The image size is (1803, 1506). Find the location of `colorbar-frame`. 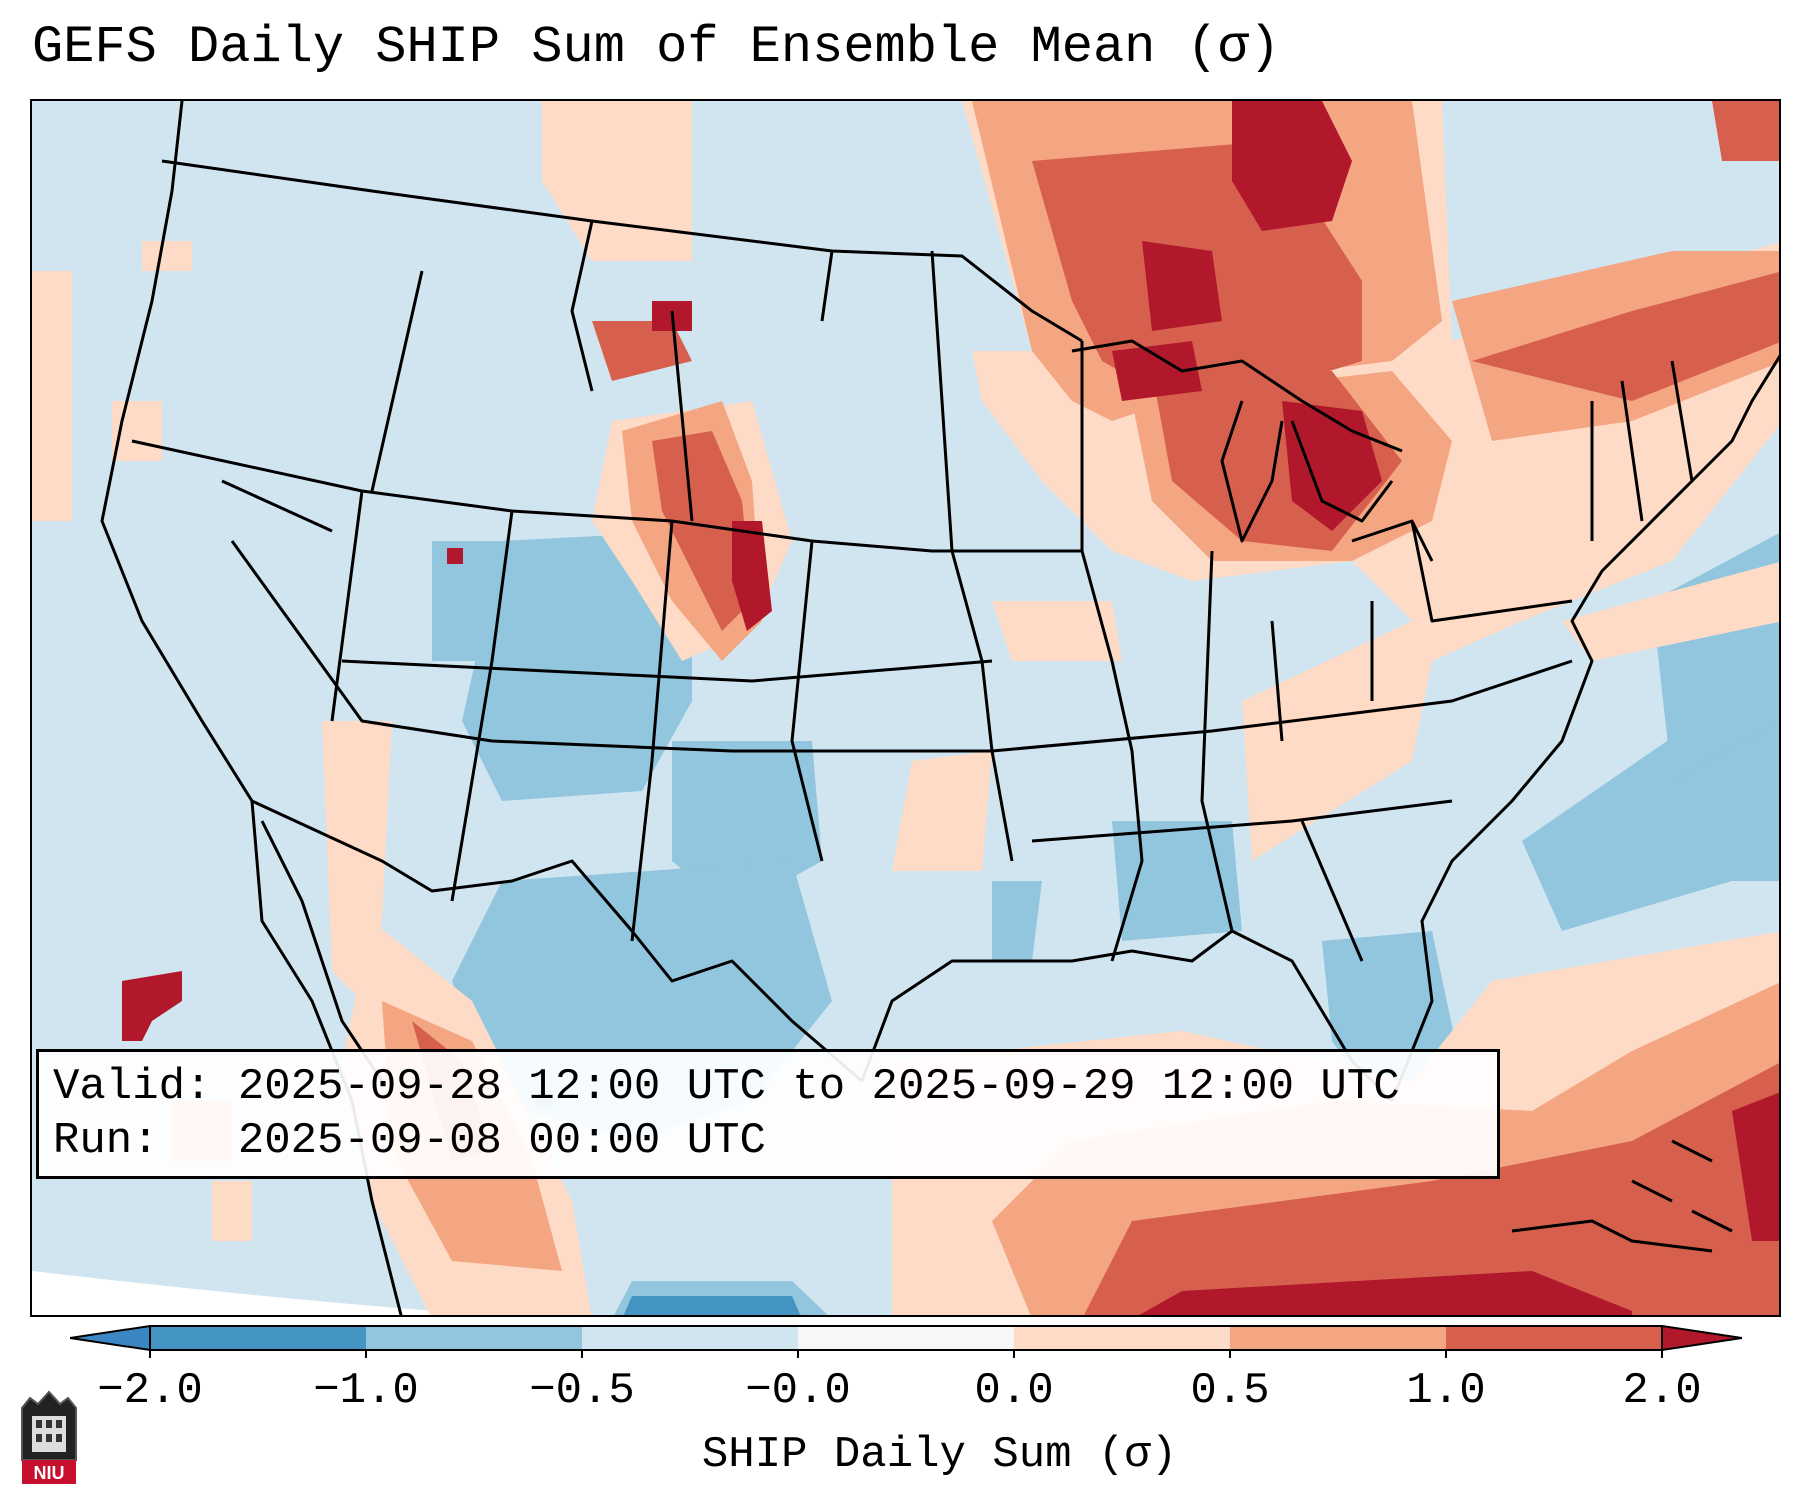

colorbar-frame is located at coordinates (906, 1338).